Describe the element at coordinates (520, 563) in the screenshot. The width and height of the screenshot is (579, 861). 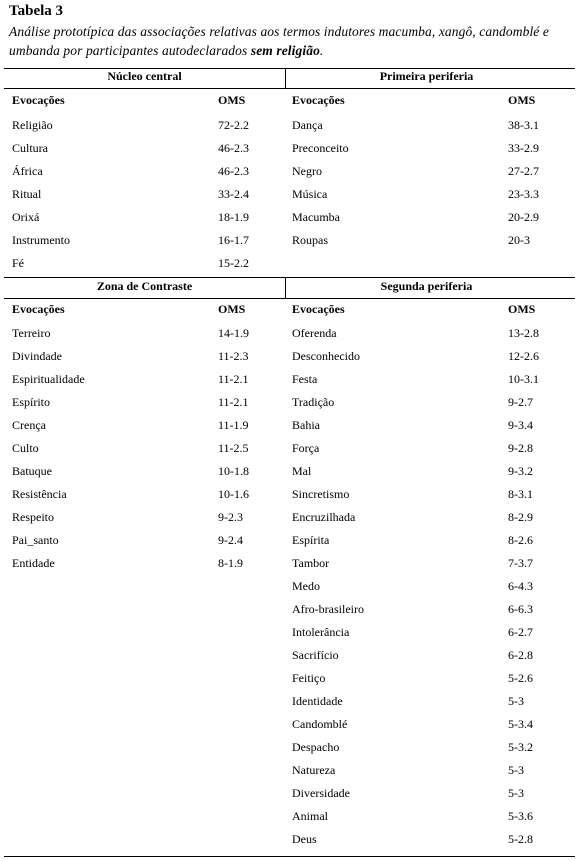
I see `oms-value: 7-3.7` at that location.